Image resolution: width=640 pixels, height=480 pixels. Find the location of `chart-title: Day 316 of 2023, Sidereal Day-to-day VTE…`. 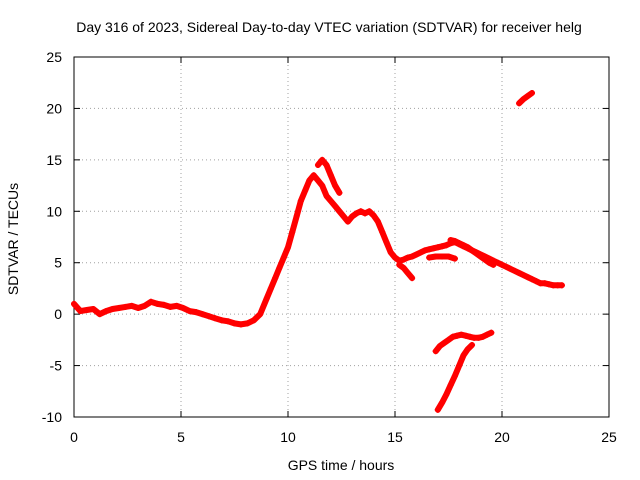

chart-title: Day 316 of 2023, Sidereal Day-to-day VTE… is located at coordinates (329, 27).